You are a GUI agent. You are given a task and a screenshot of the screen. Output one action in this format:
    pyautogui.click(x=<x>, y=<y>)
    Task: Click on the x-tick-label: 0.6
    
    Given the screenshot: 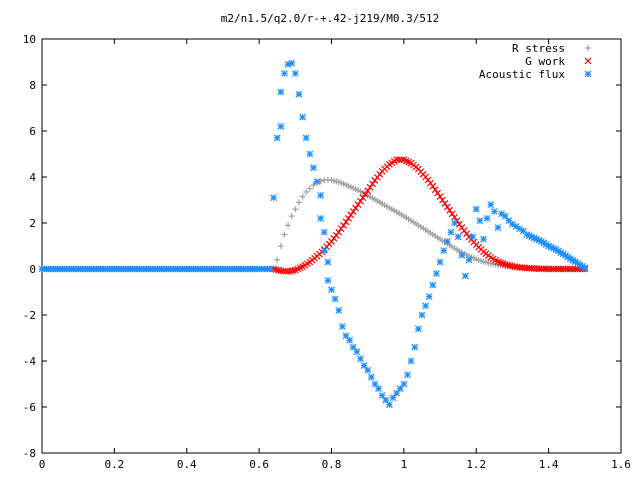 What is the action you would take?
    pyautogui.click(x=259, y=464)
    